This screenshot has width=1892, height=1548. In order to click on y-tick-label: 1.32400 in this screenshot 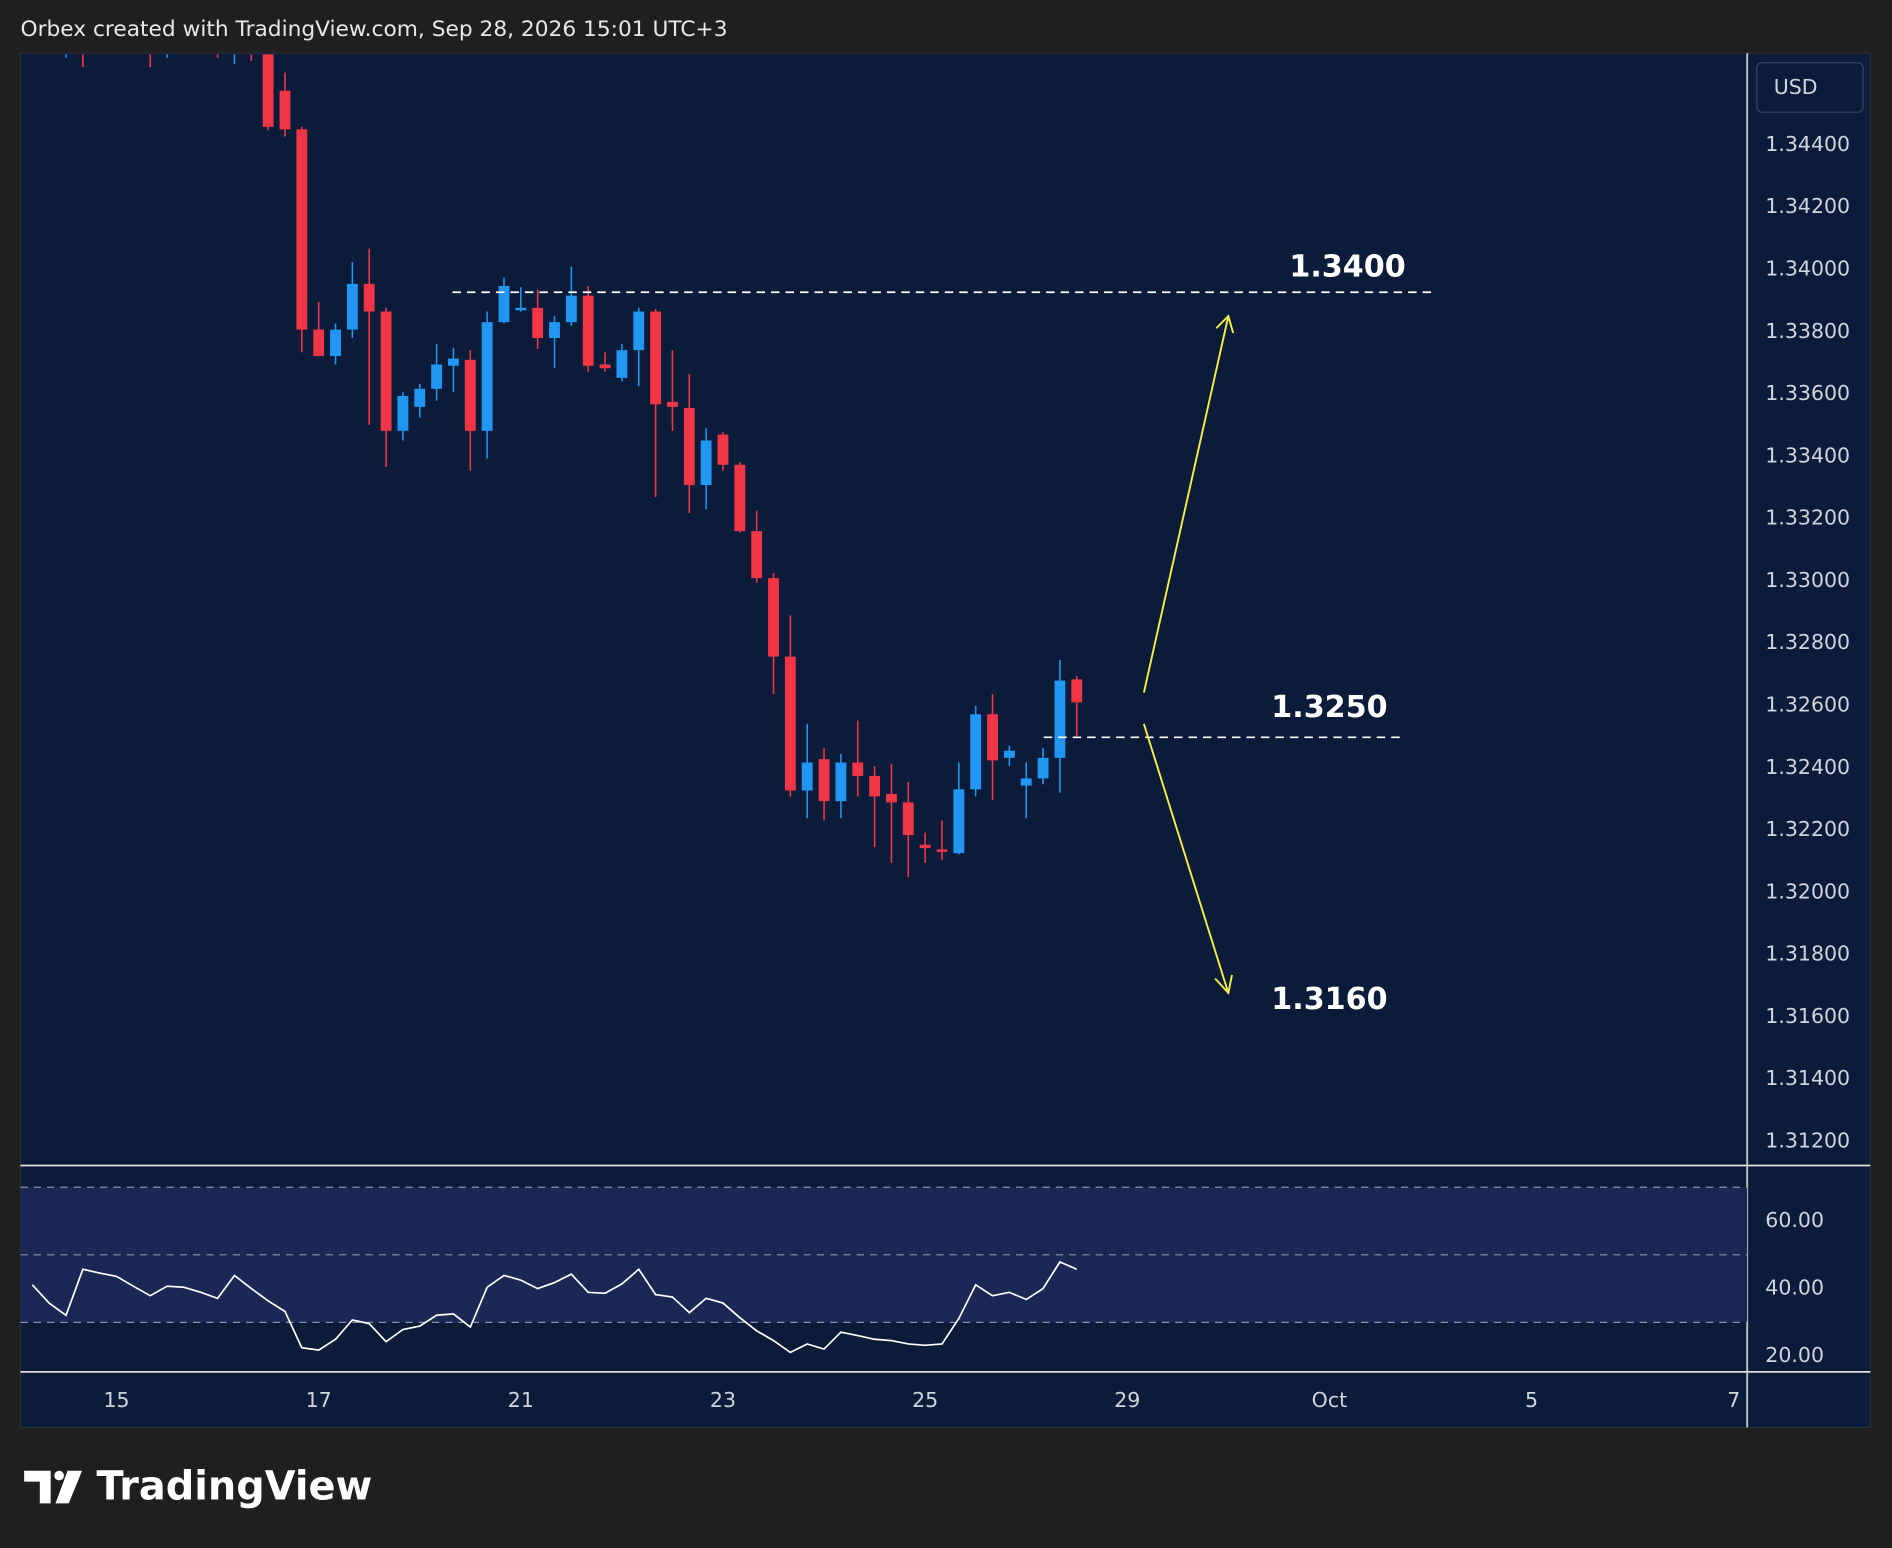, I will do `click(1807, 767)`.